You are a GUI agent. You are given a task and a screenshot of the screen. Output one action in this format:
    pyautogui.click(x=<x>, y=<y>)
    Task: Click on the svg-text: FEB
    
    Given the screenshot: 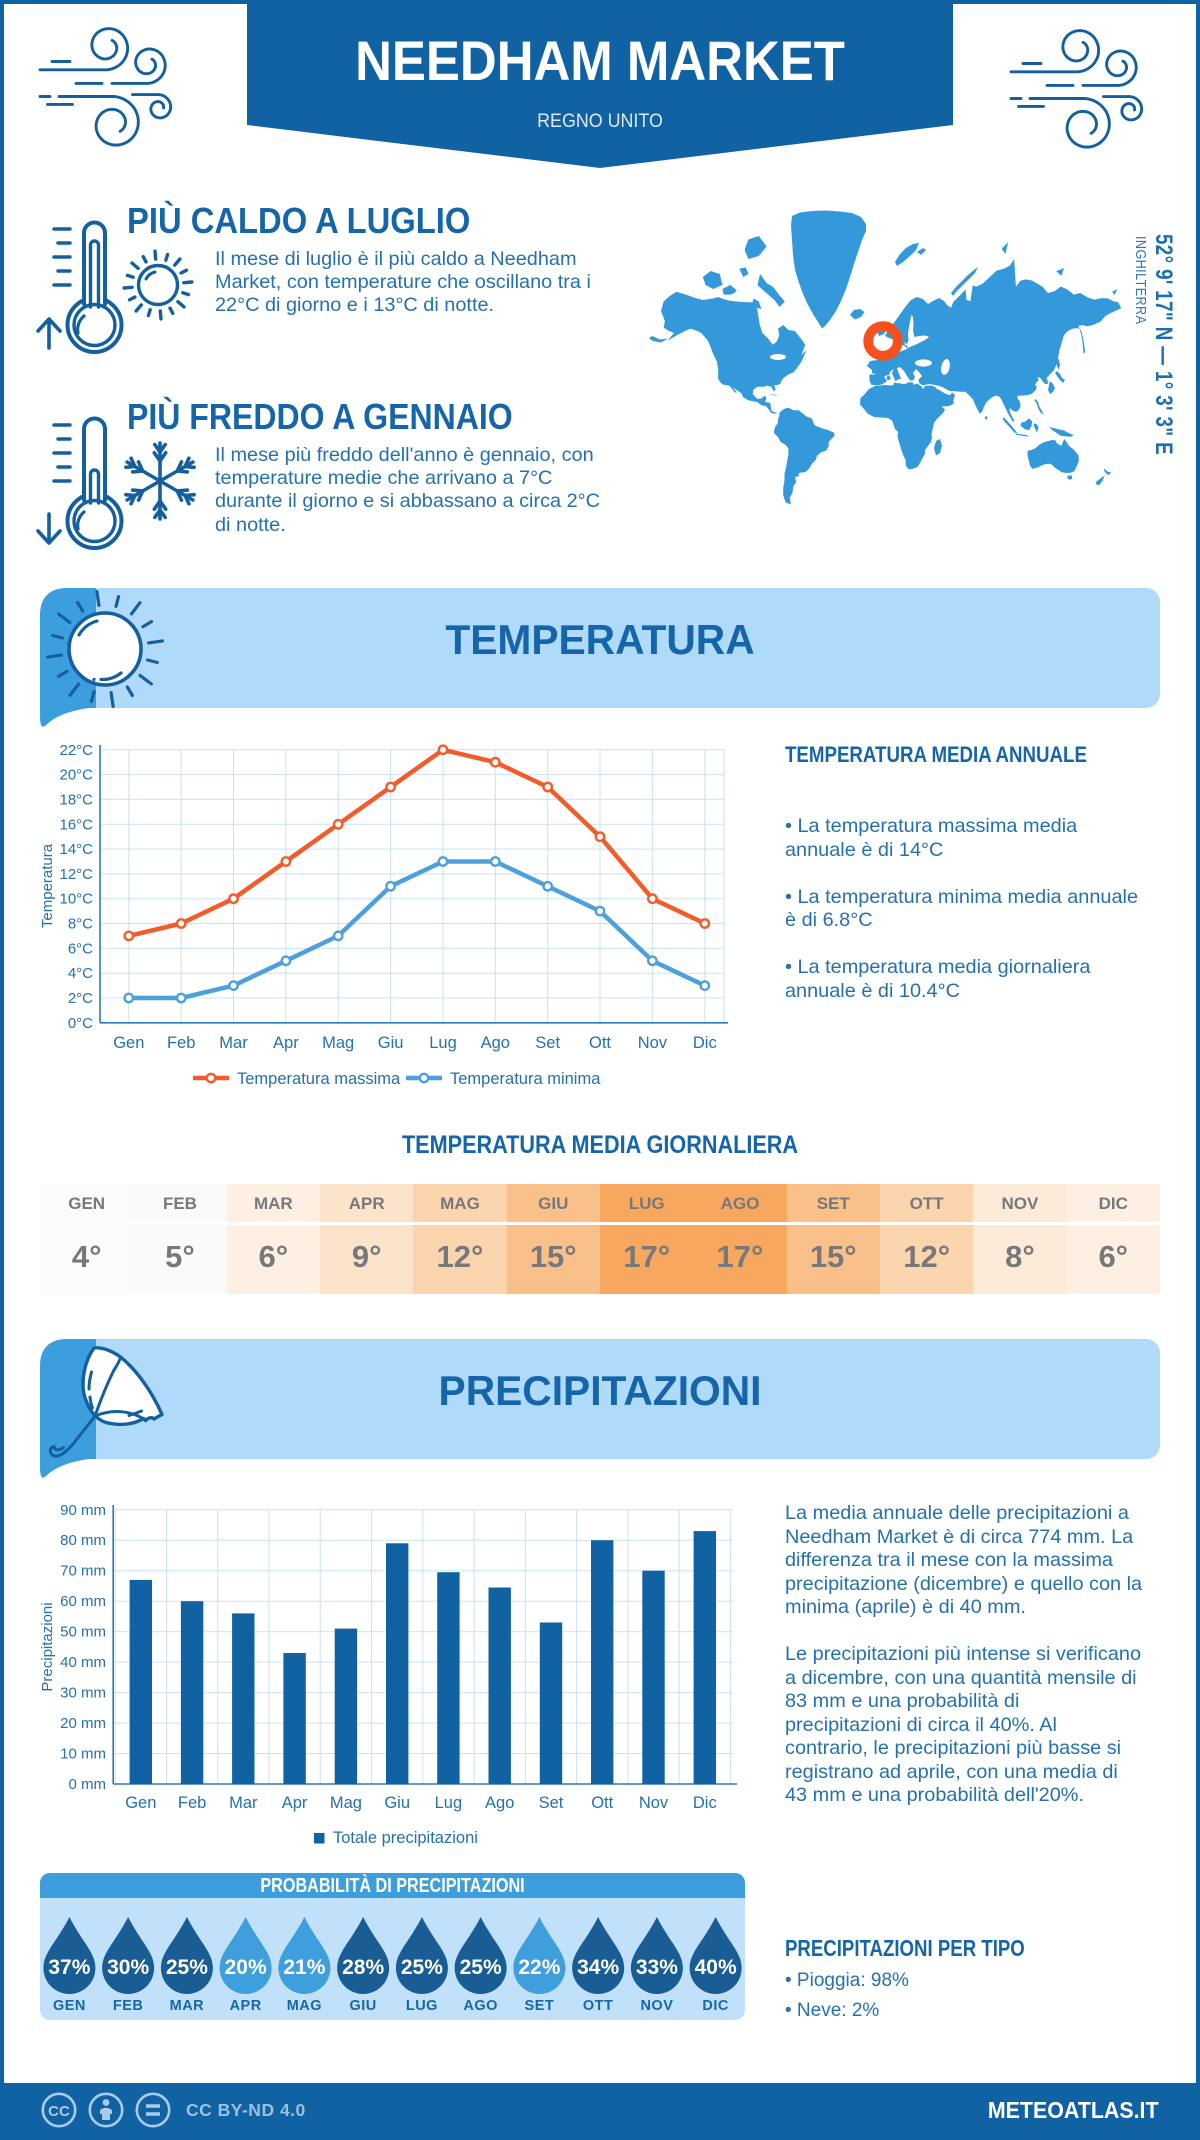 What is the action you would take?
    pyautogui.click(x=128, y=2006)
    